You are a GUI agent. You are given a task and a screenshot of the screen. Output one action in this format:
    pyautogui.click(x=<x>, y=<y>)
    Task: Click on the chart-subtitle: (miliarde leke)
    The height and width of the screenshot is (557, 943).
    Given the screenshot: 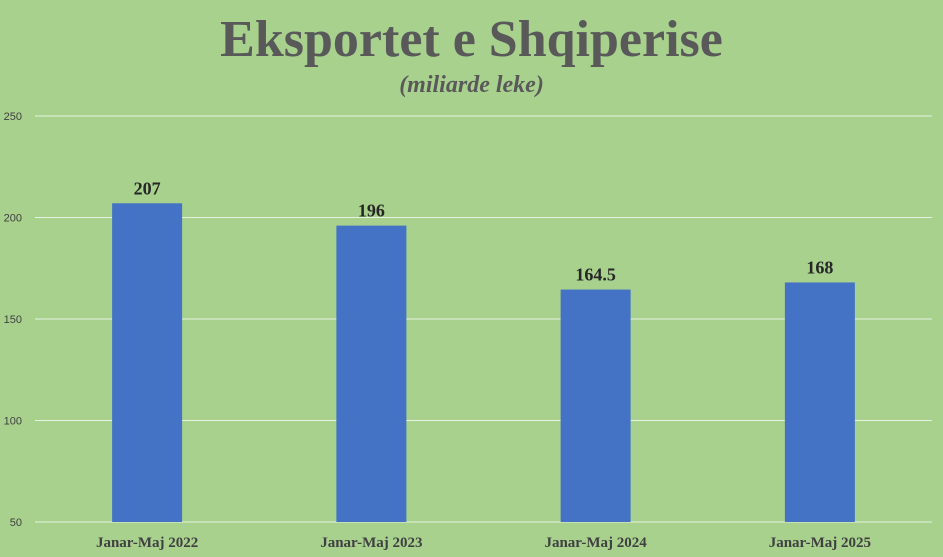 What is the action you would take?
    pyautogui.click(x=471, y=85)
    